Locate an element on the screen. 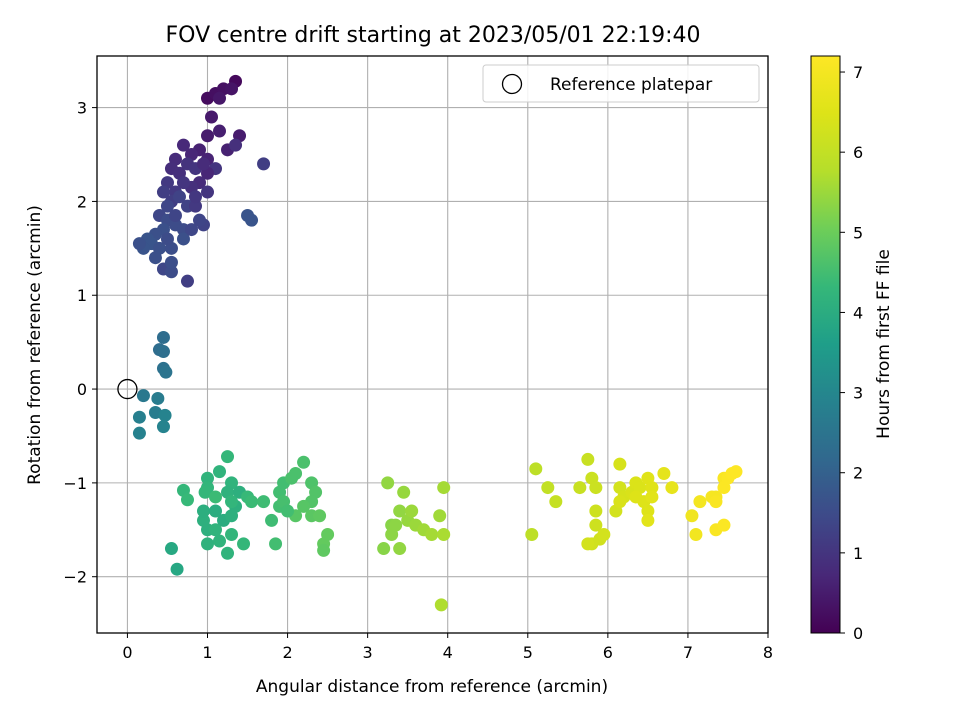 This screenshot has width=960, height=720. colorbar-tick-label: 2 is located at coordinates (858, 473).